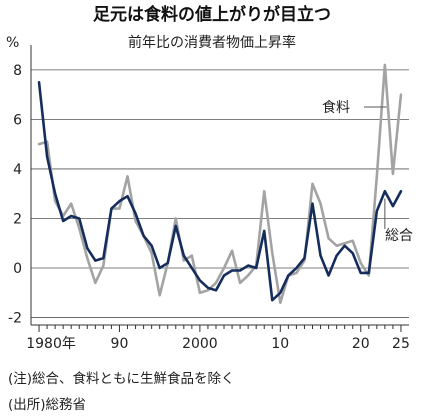  Describe the element at coordinates (120, 344) in the screenshot. I see `x-tick-label: 90` at that location.